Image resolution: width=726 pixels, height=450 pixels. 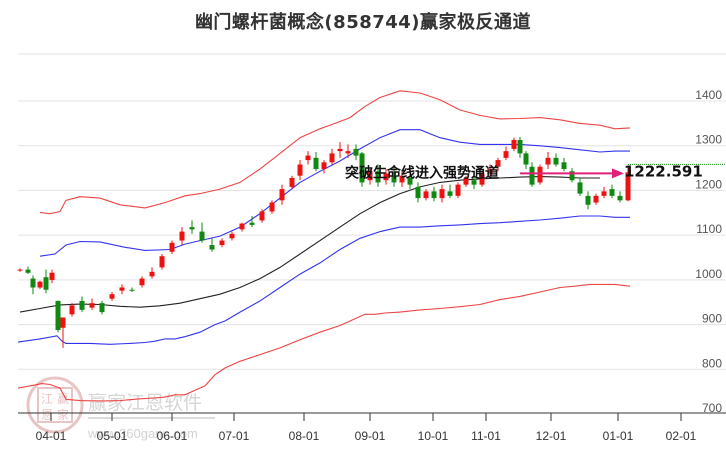 What do you see at coordinates (681, 436) in the screenshot?
I see `x-tick-label: 02-01` at bounding box center [681, 436].